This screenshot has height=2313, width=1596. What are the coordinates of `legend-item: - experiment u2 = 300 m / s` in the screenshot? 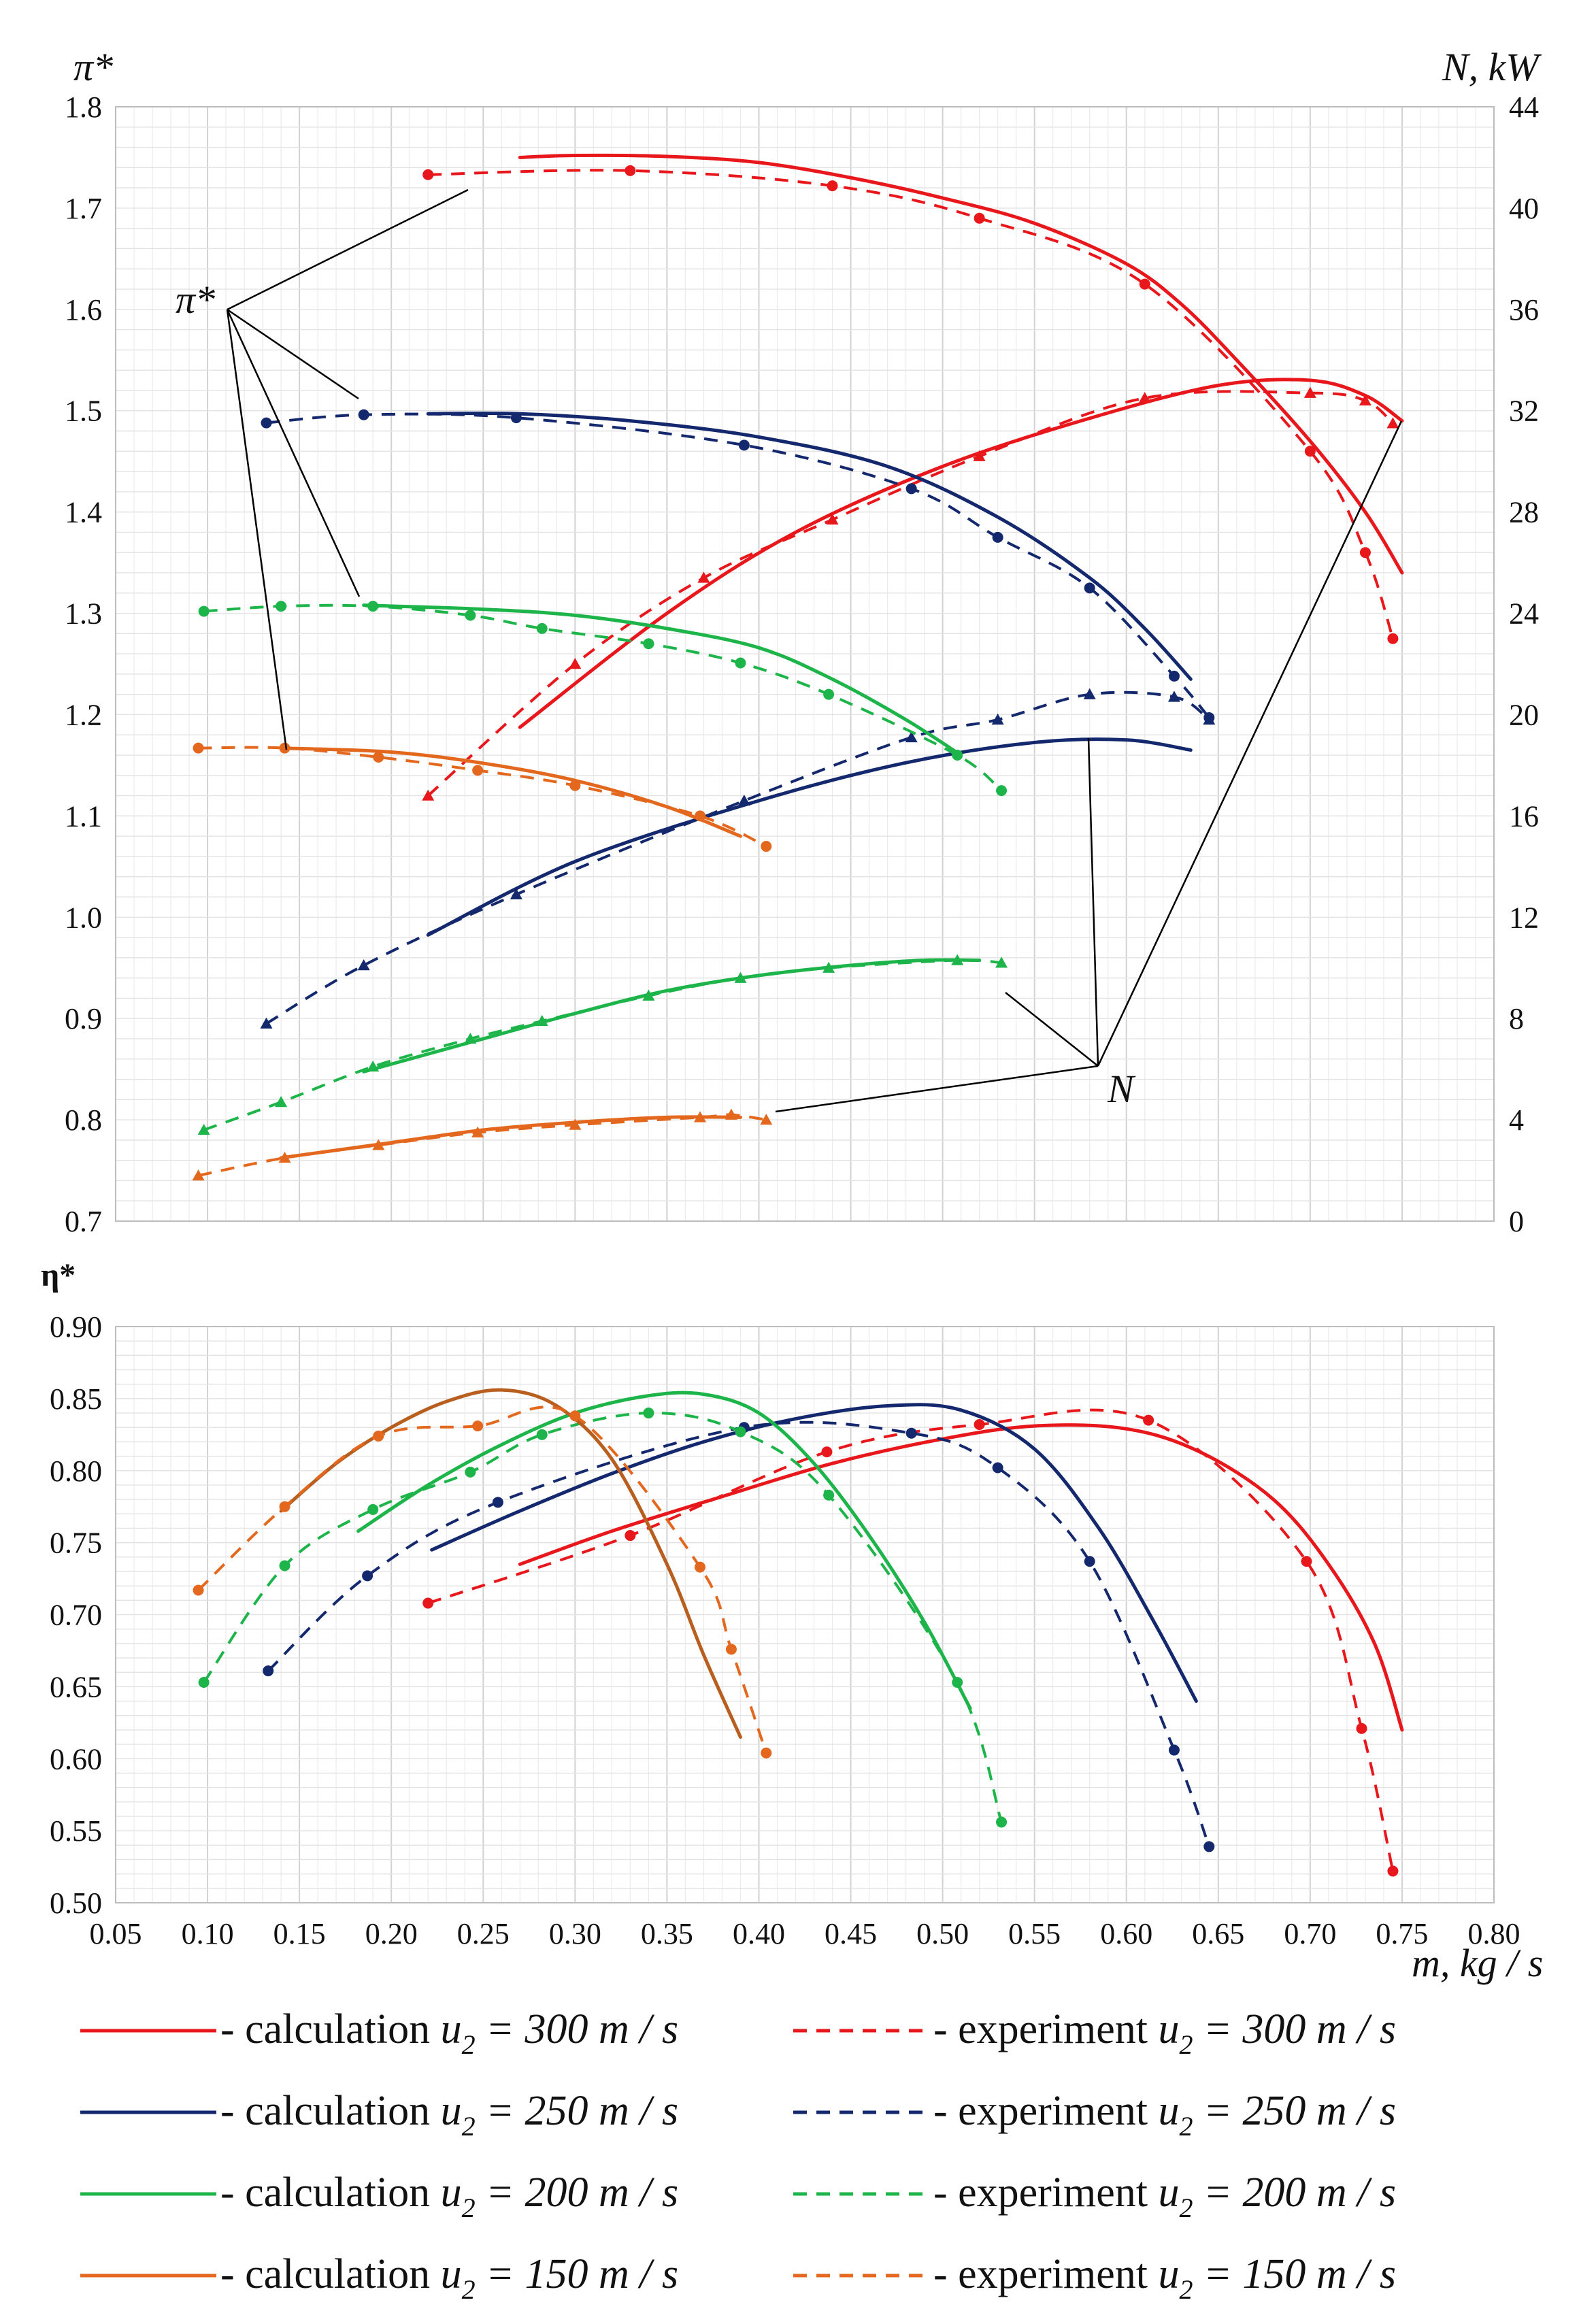 It's located at (1094, 2033).